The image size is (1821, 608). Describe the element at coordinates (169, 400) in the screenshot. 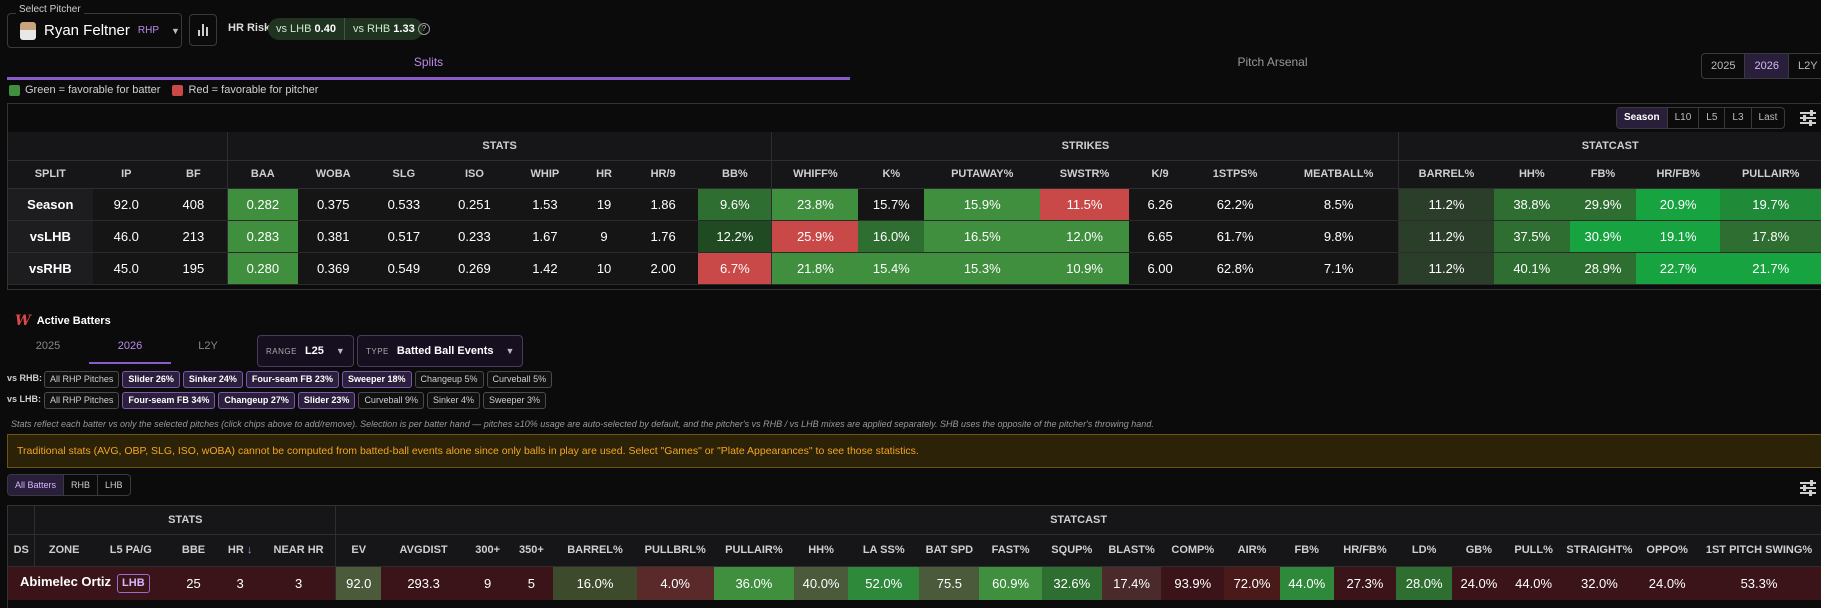

I see `pitch-chip: Four-seam FB 34%` at that location.